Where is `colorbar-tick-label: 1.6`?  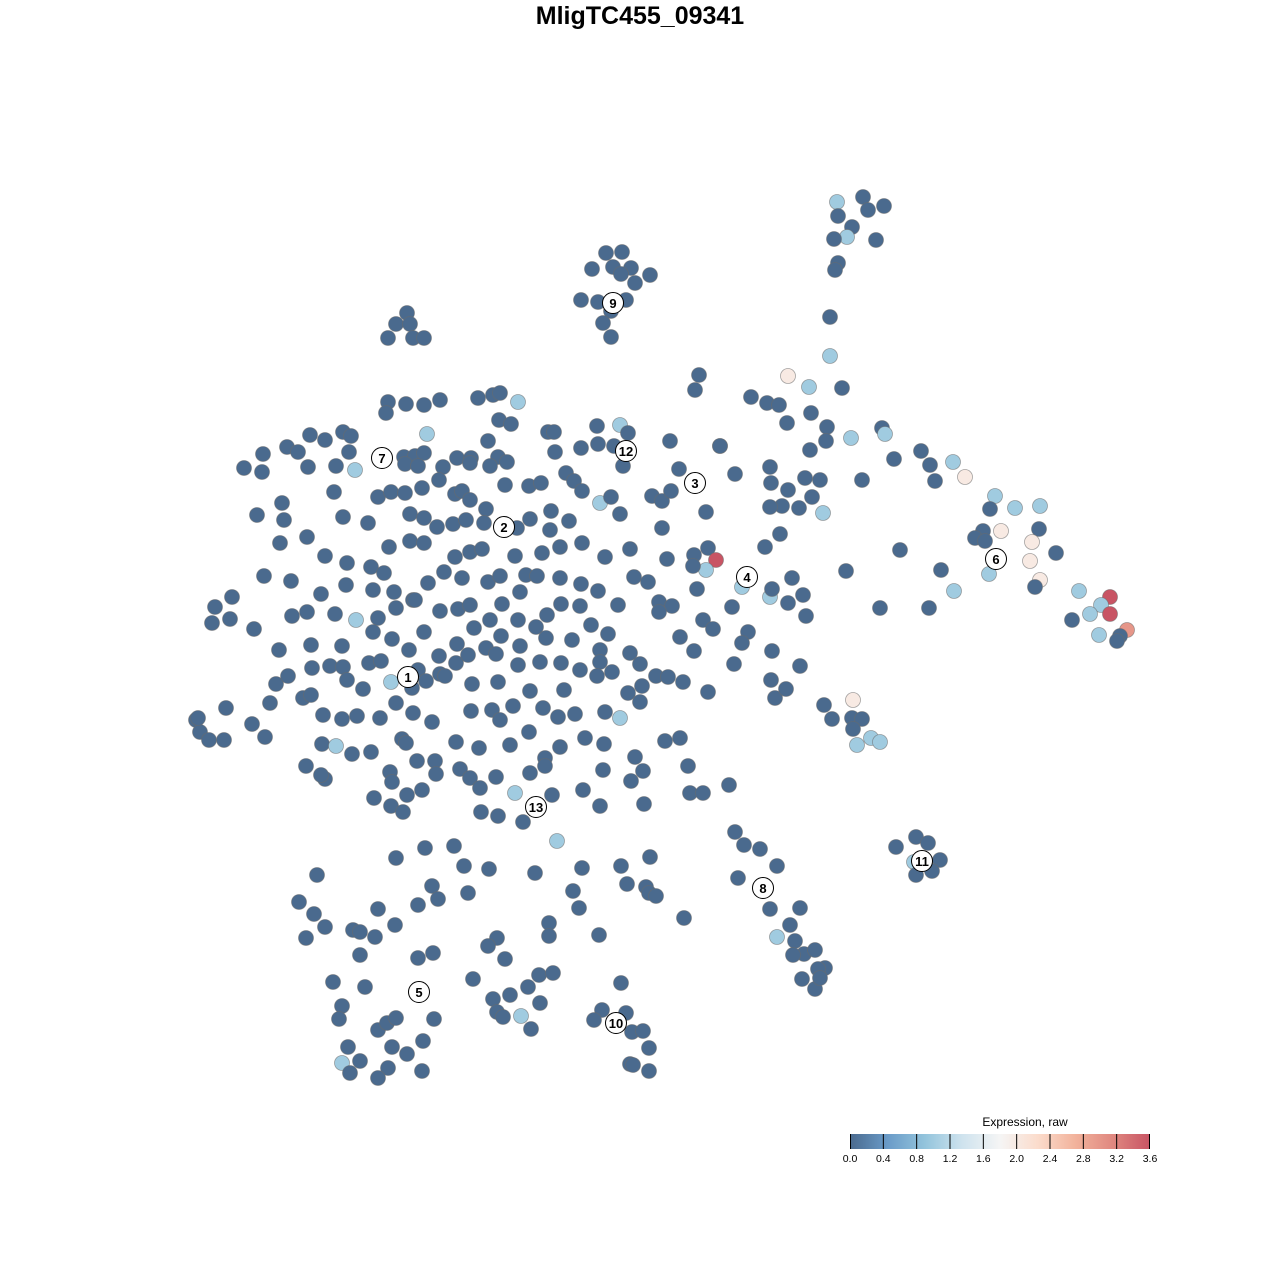 colorbar-tick-label: 1.6 is located at coordinates (983, 1159).